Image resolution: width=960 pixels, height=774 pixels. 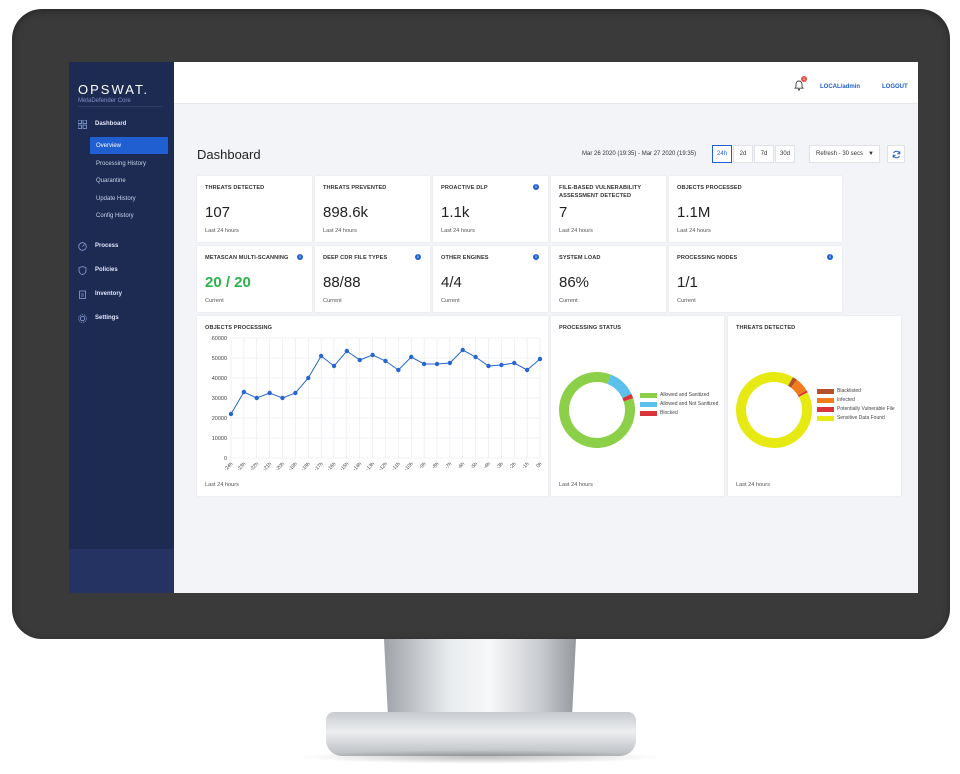 What do you see at coordinates (680, 413) in the screenshot?
I see `legend-entry: Blocked` at bounding box center [680, 413].